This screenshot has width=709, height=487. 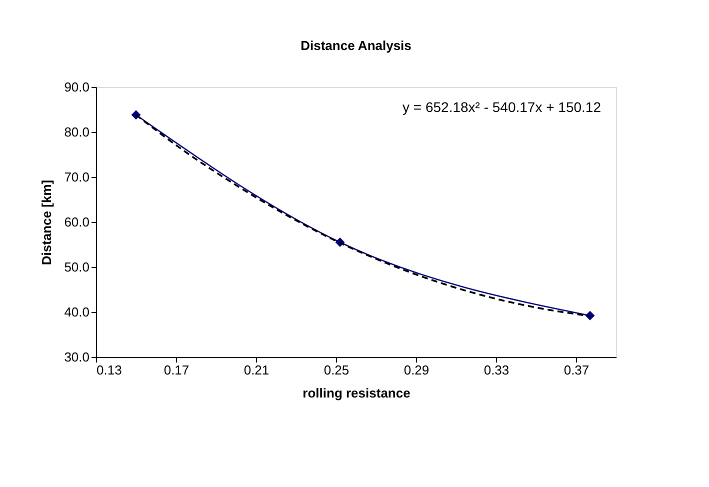 I want to click on x-tick-label: 0.17, so click(x=177, y=370).